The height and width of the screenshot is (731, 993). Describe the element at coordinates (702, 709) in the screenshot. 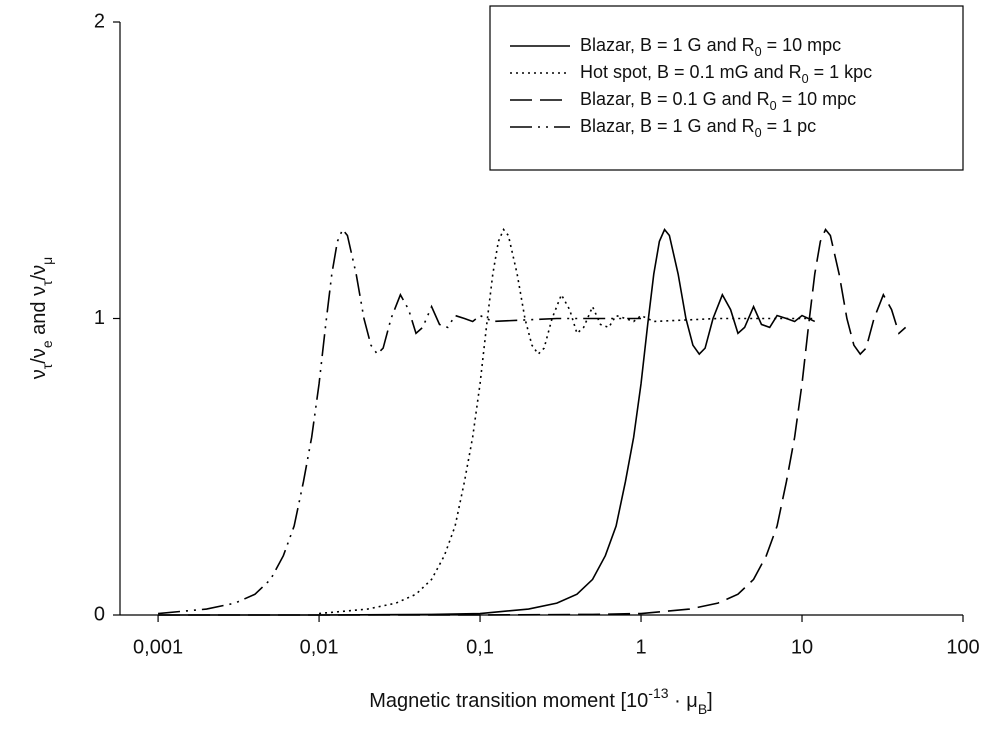

I see `label-part: B` at that location.